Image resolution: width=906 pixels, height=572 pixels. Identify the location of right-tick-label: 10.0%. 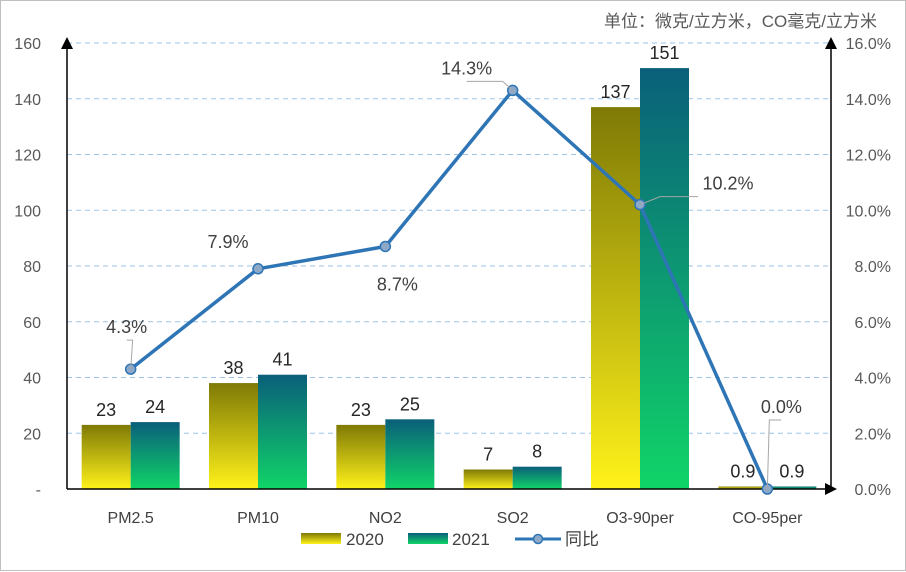
(868, 211).